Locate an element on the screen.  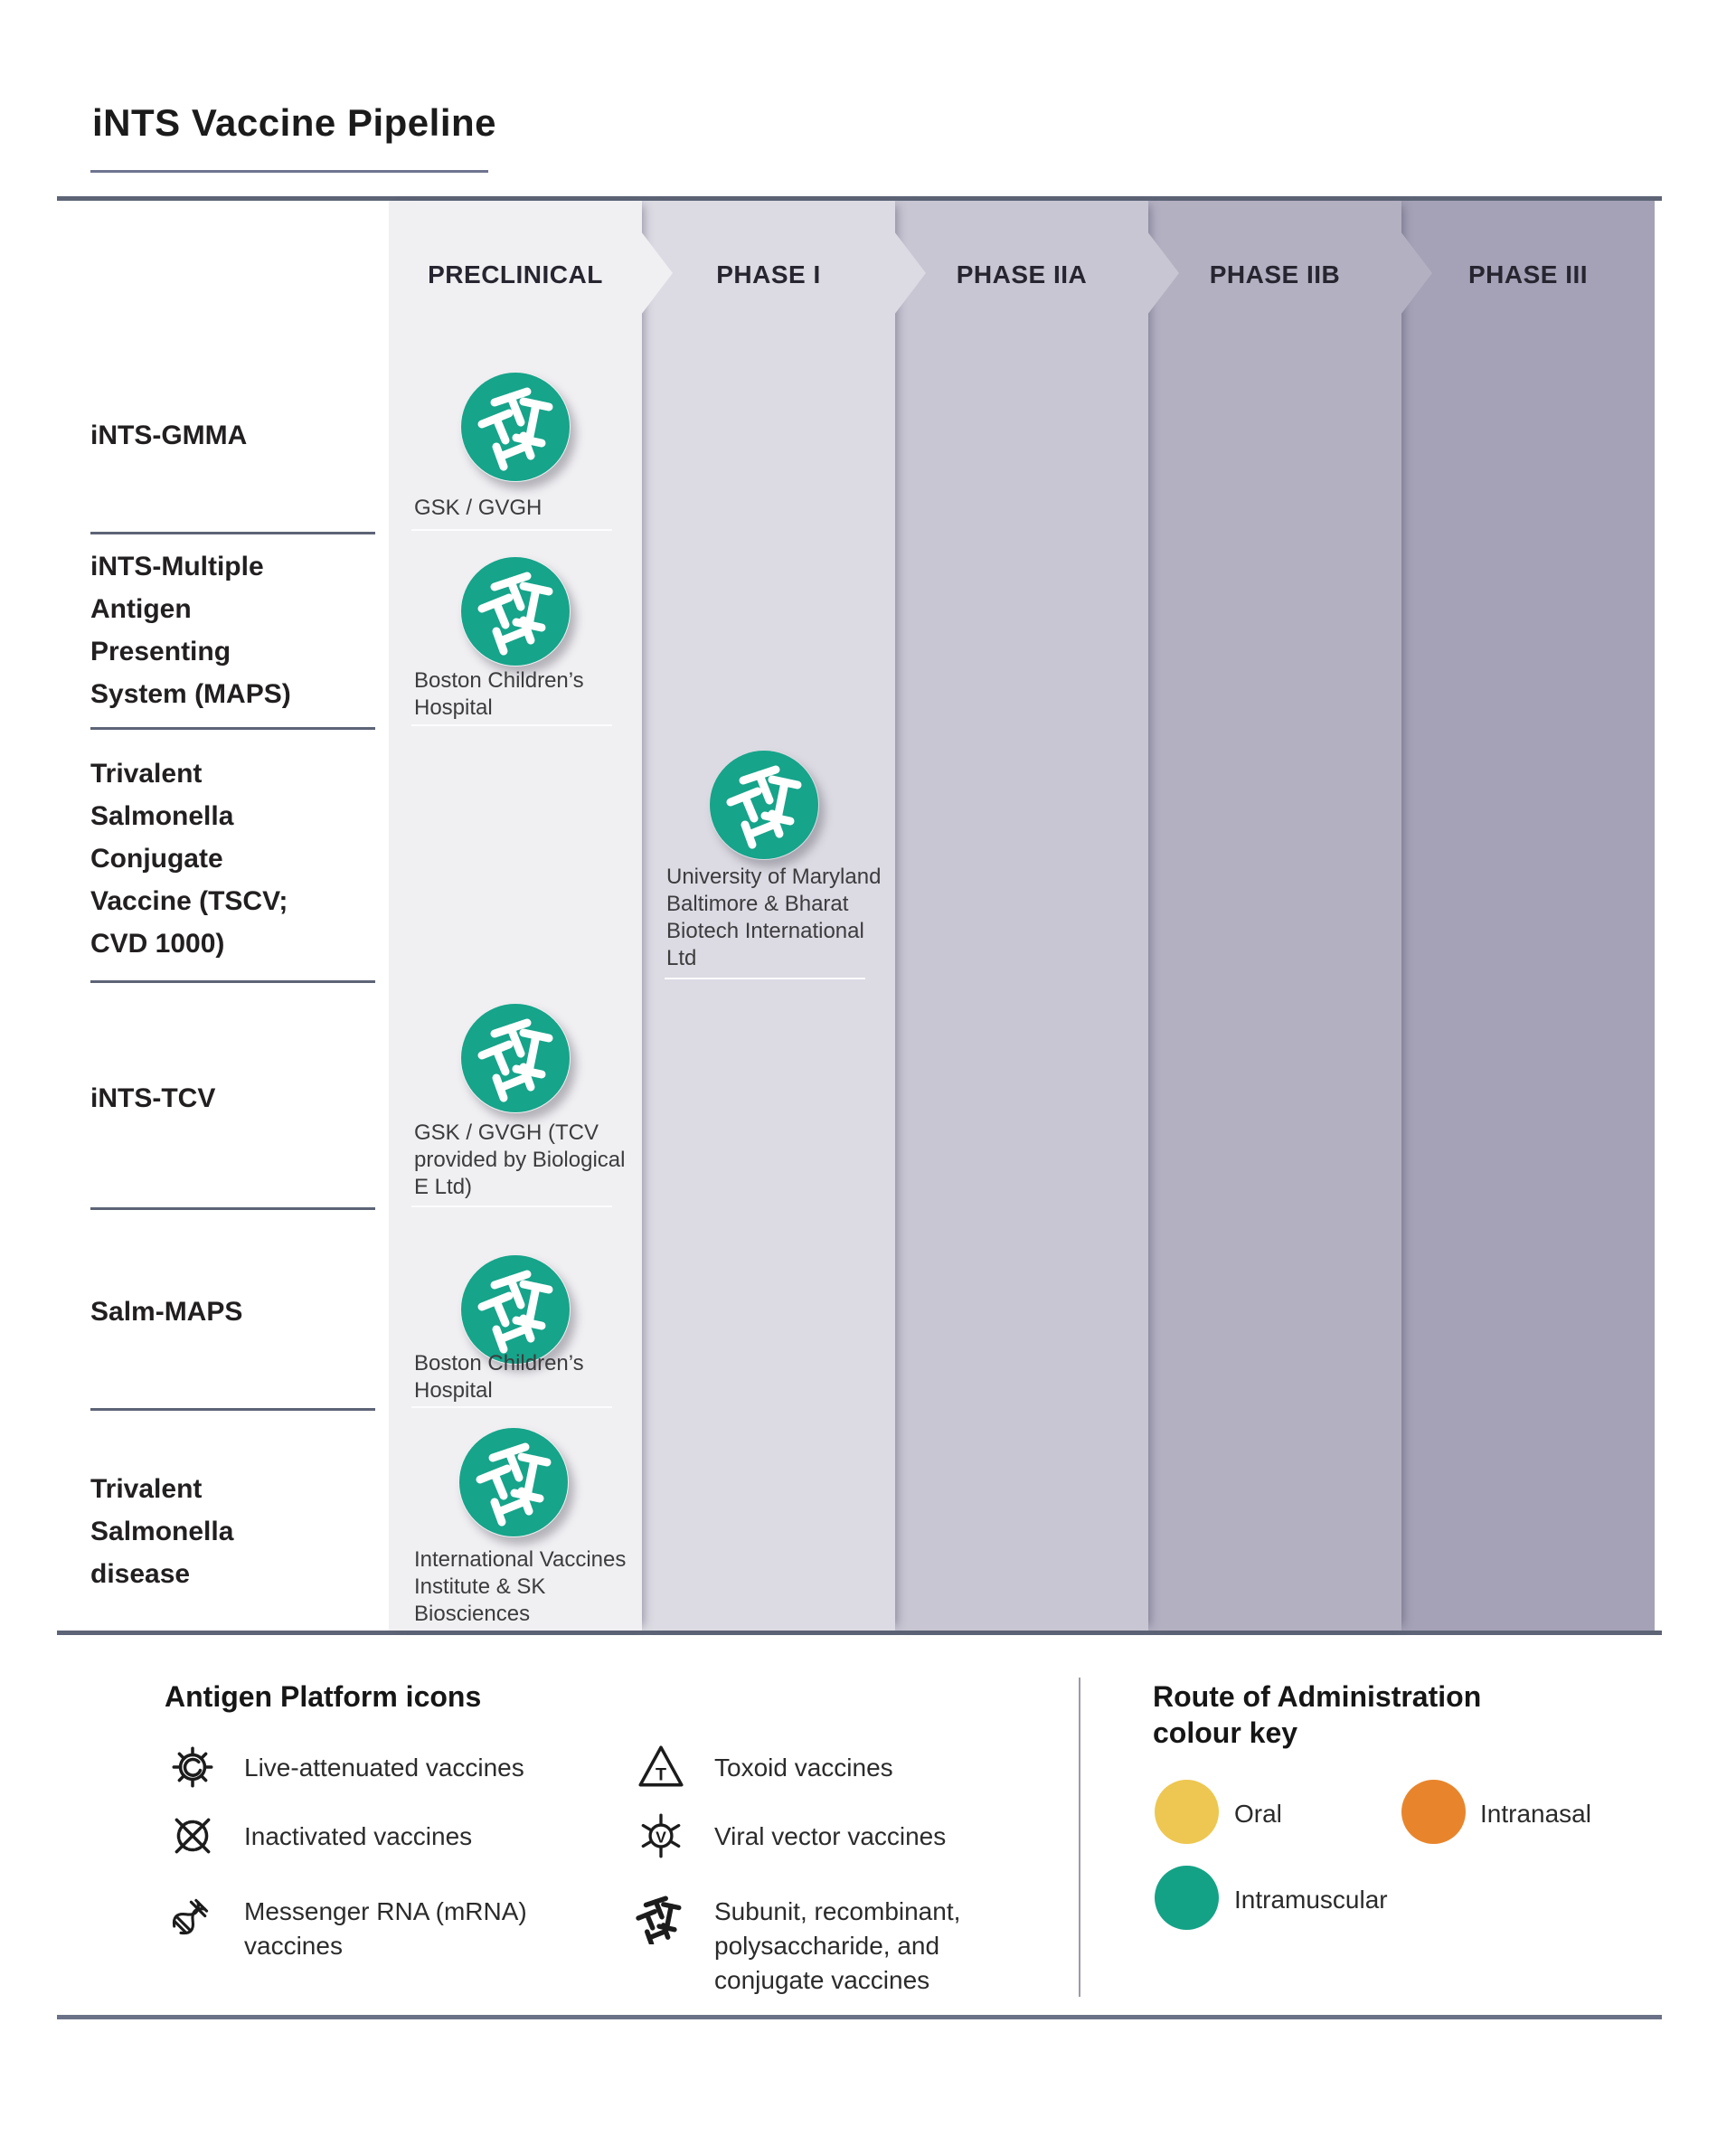
legend-item-label: Inactivated vaccines is located at coordinates (359, 1836).